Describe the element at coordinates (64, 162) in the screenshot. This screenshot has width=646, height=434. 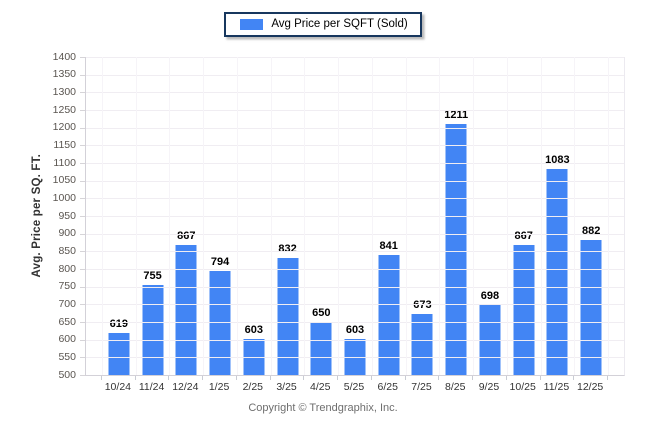
I see `y-tick-label: 1100` at that location.